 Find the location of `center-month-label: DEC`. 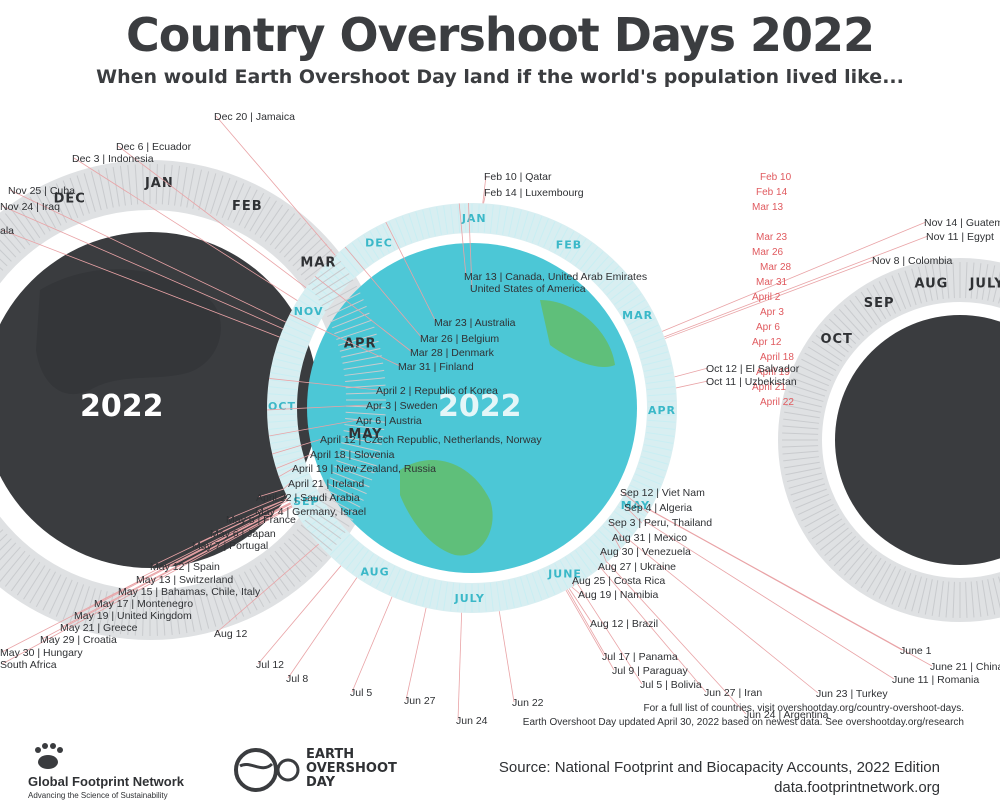

center-month-label: DEC is located at coordinates (379, 242).